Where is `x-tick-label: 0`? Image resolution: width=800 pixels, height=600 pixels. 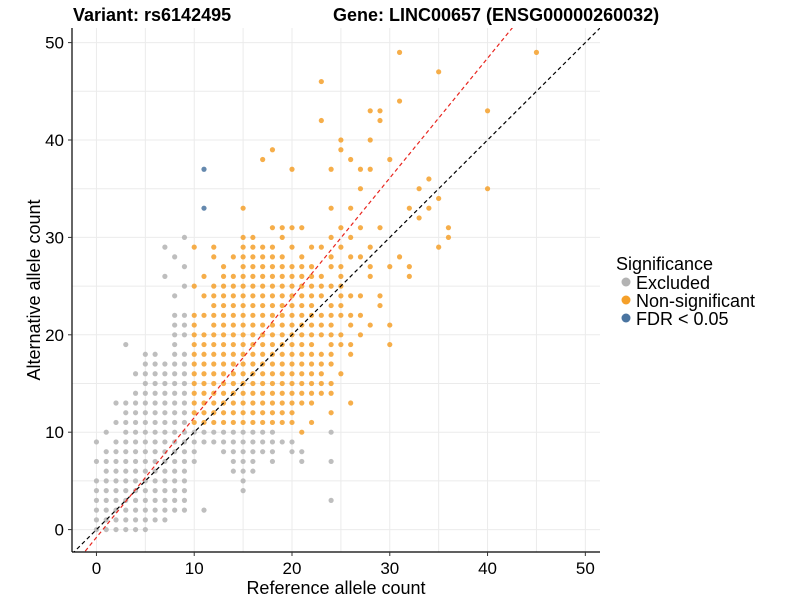
x-tick-label: 0 is located at coordinates (96, 568).